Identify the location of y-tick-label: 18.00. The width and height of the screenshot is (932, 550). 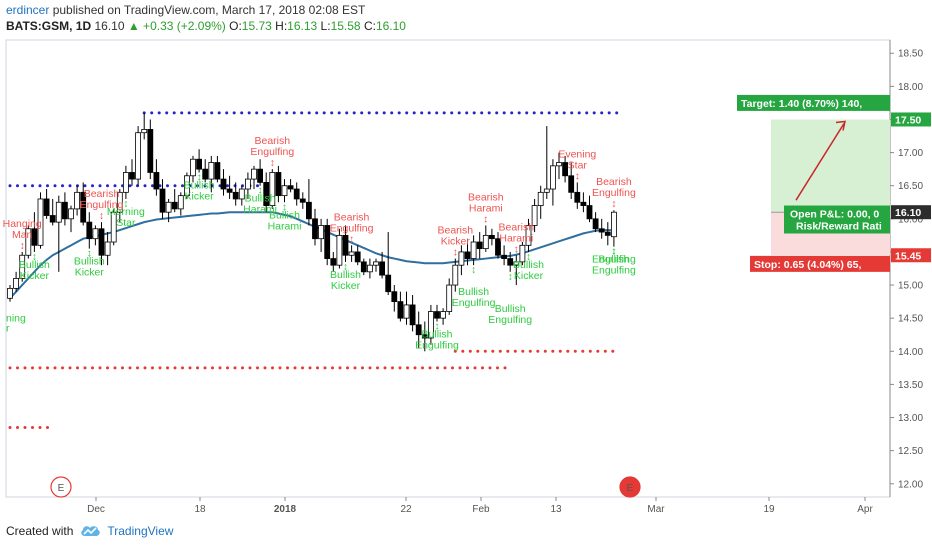
(910, 87).